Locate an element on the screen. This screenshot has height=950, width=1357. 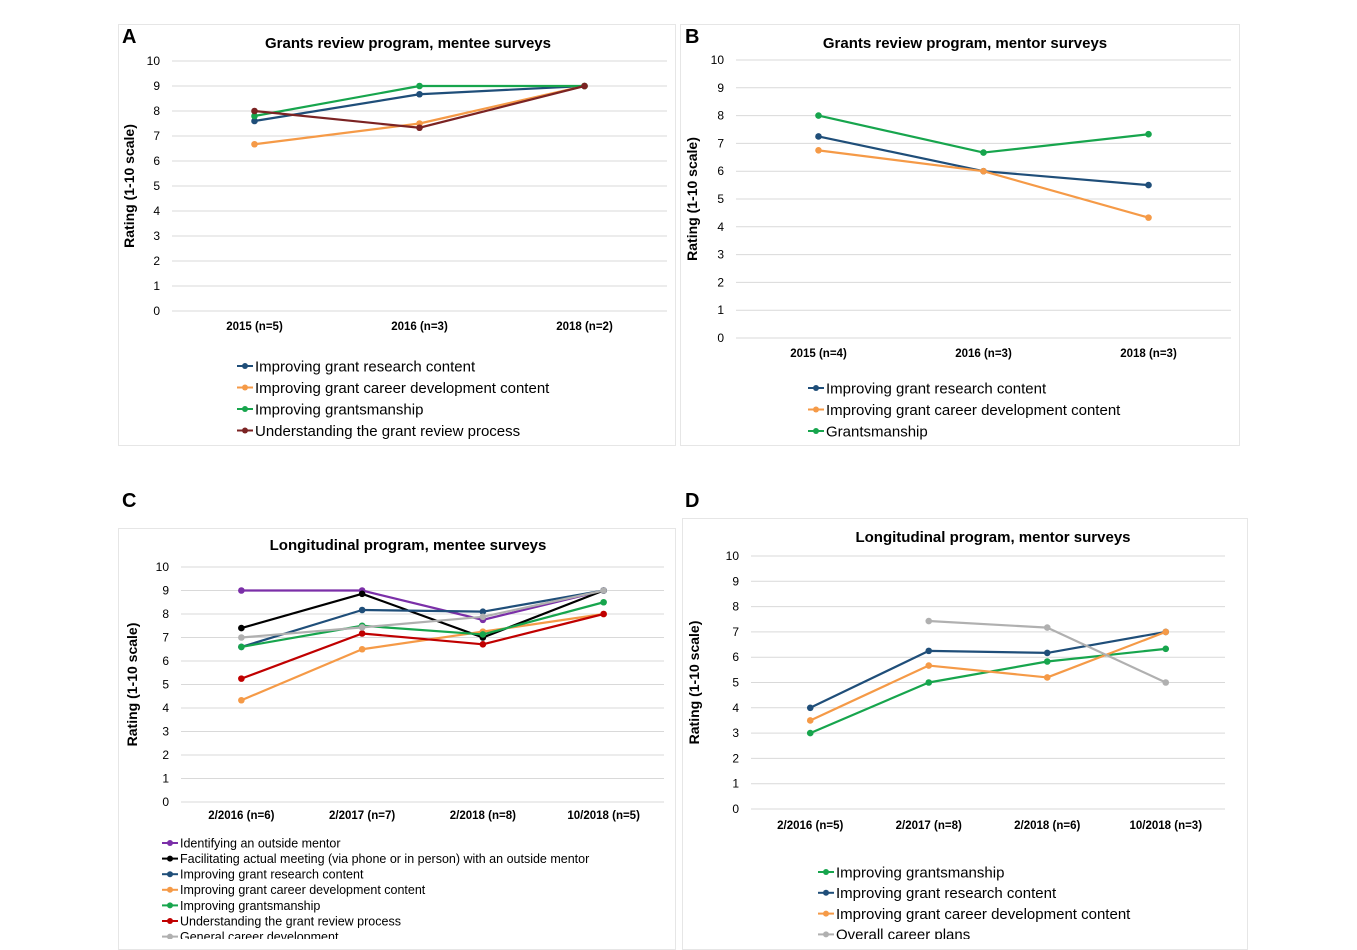
panel-label-d: D is located at coordinates (692, 501).